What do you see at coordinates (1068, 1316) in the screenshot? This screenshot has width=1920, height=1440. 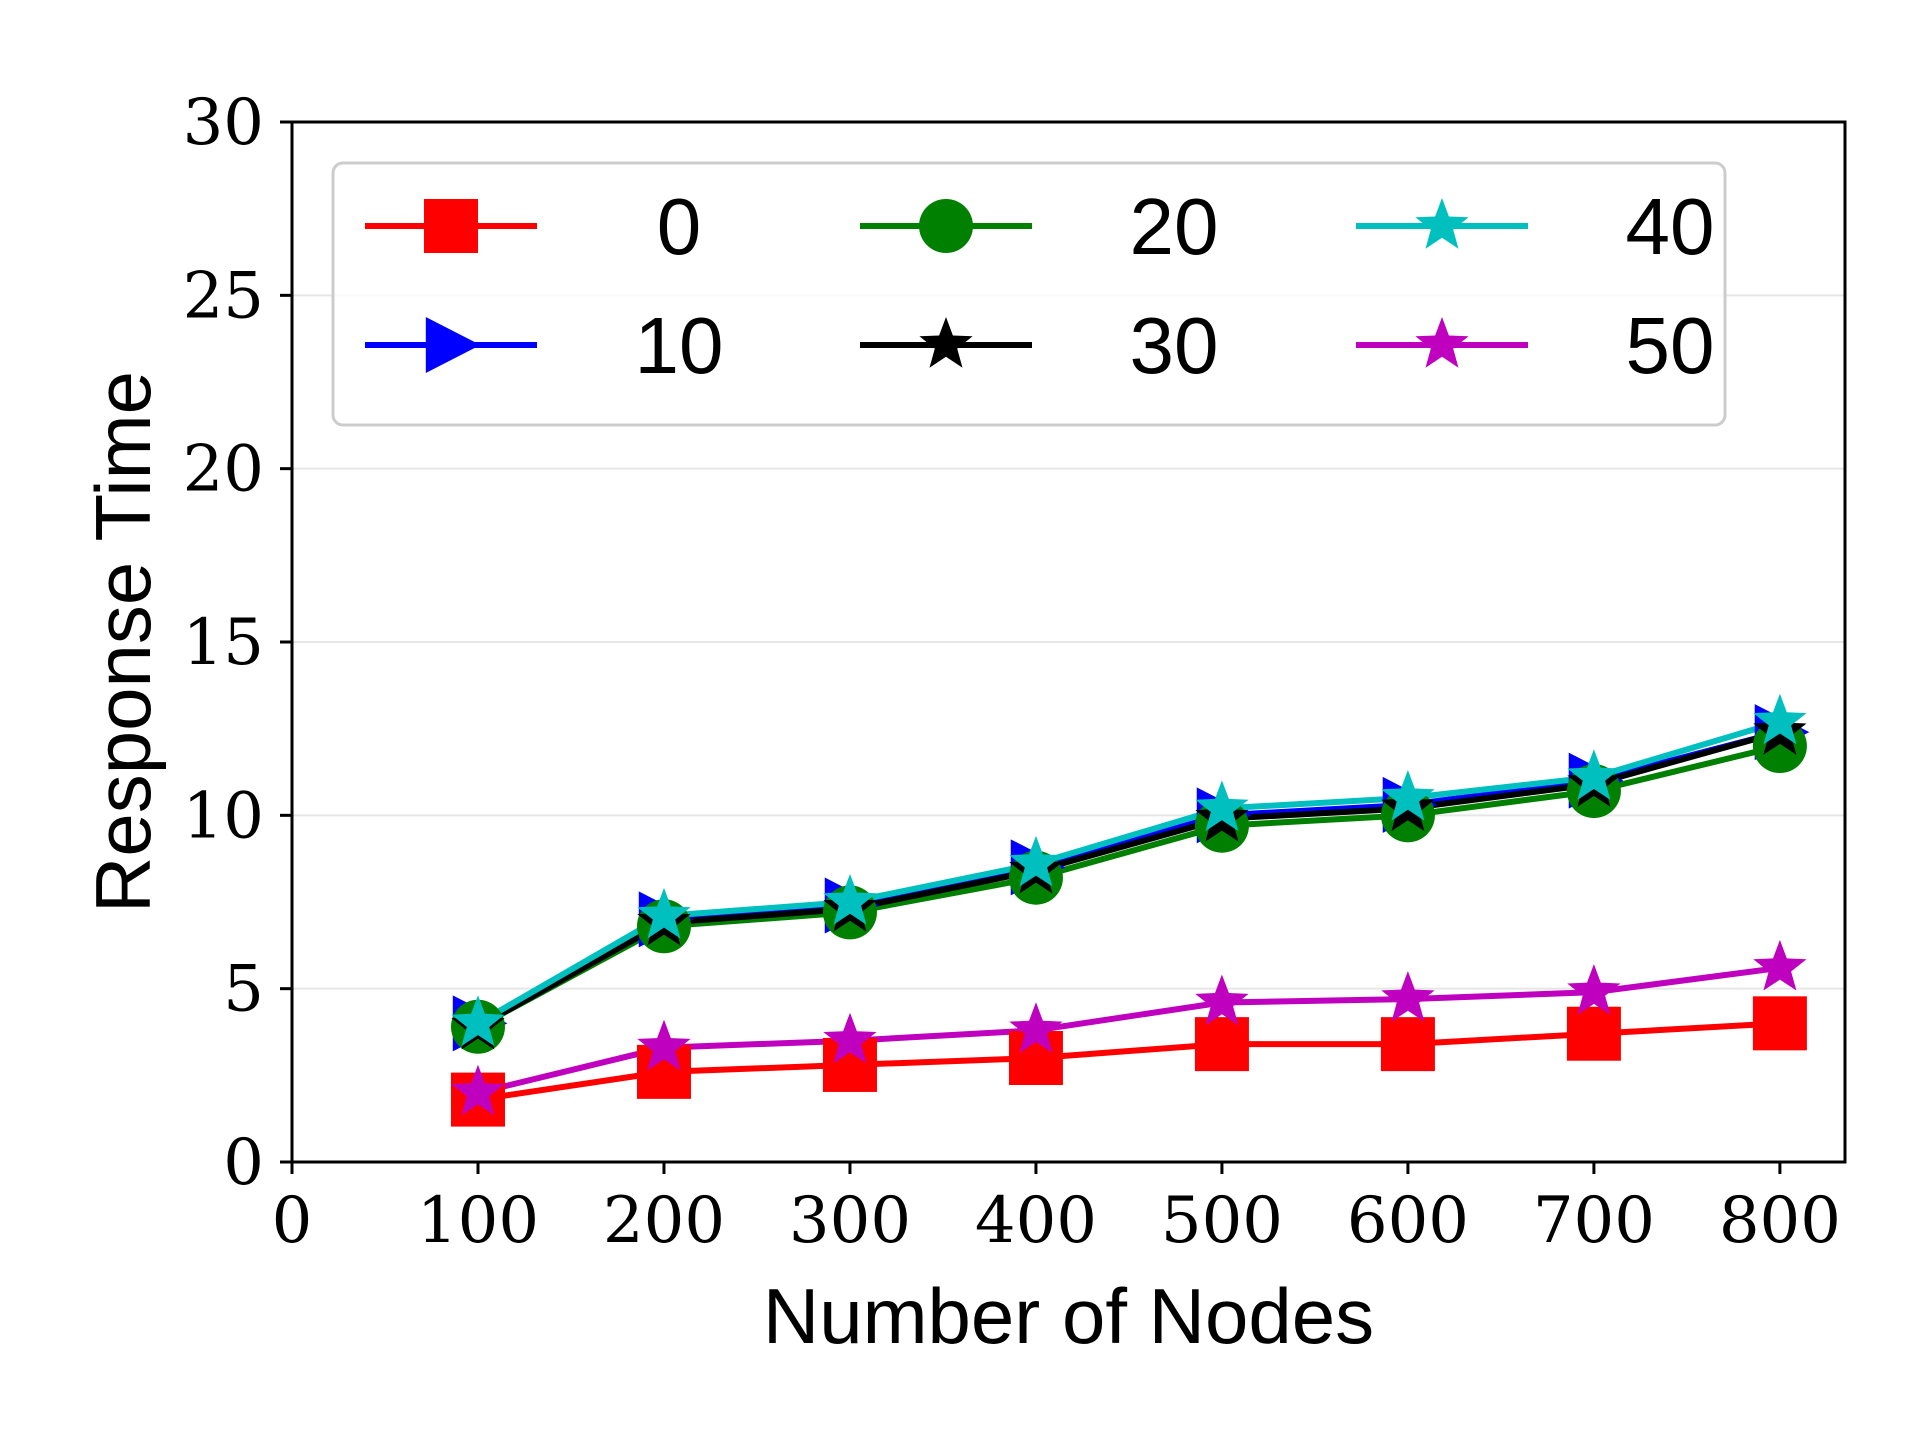 I see `x-axis-title: Number of Nodes` at bounding box center [1068, 1316].